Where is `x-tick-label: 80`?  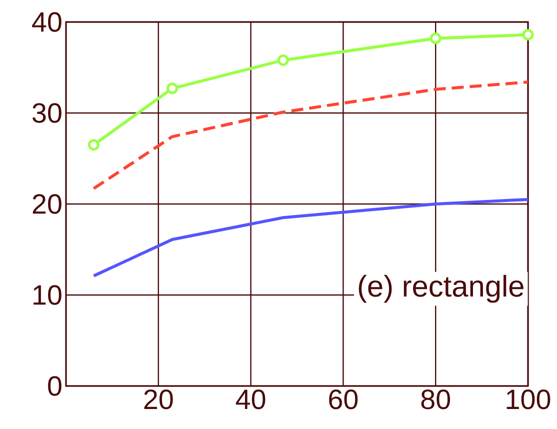 x-tick-label: 80 is located at coordinates (435, 400).